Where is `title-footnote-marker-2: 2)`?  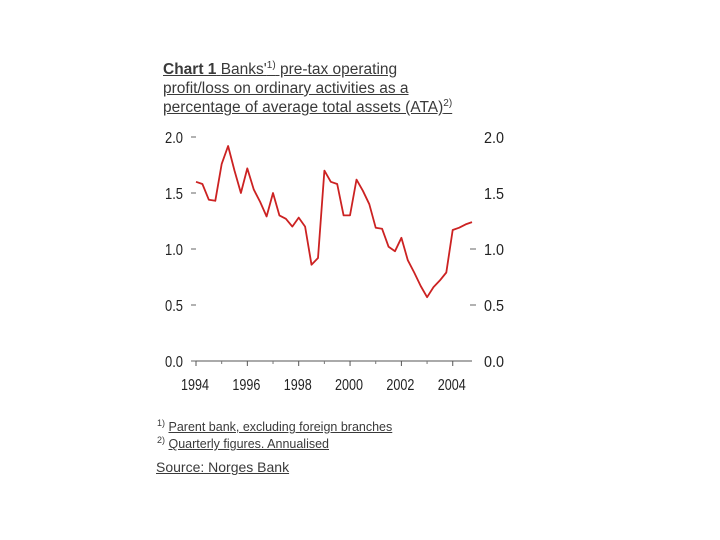 title-footnote-marker-2: 2) is located at coordinates (448, 103).